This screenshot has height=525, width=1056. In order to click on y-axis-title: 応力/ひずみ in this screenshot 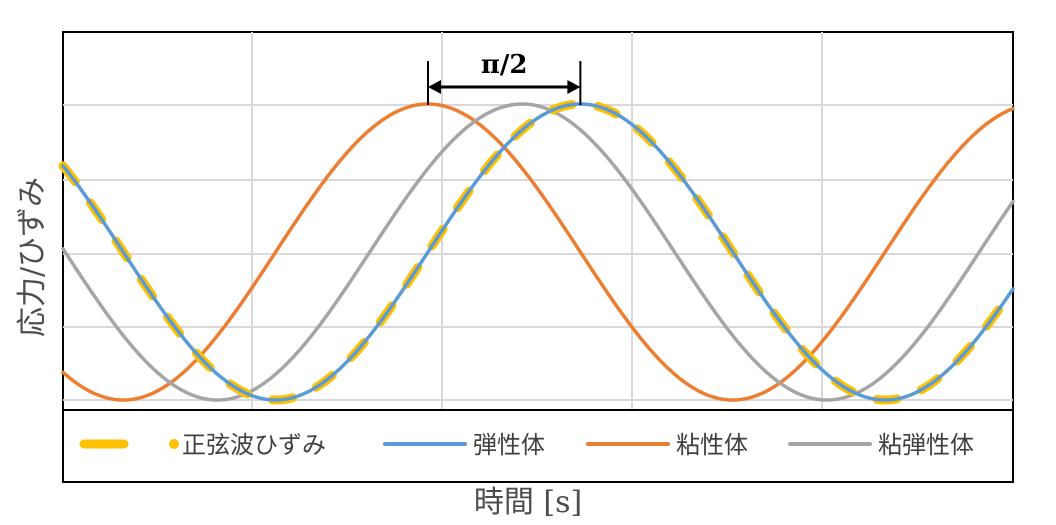, I will do `click(32, 257)`.